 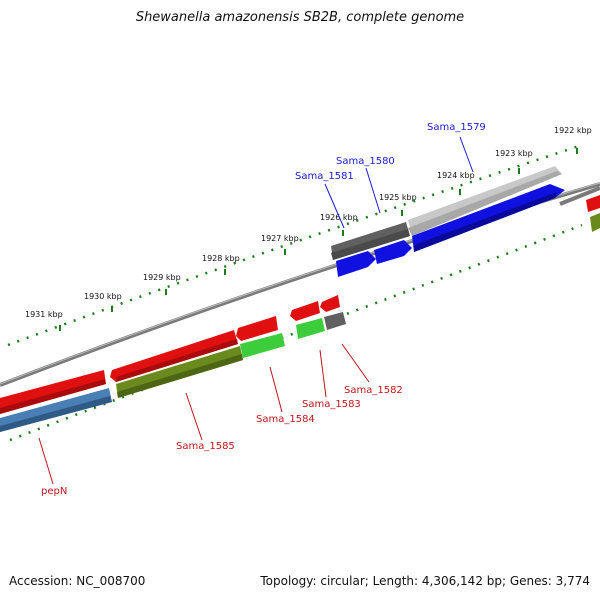 I want to click on gene-sama-1579-shade, so click(x=485, y=222).